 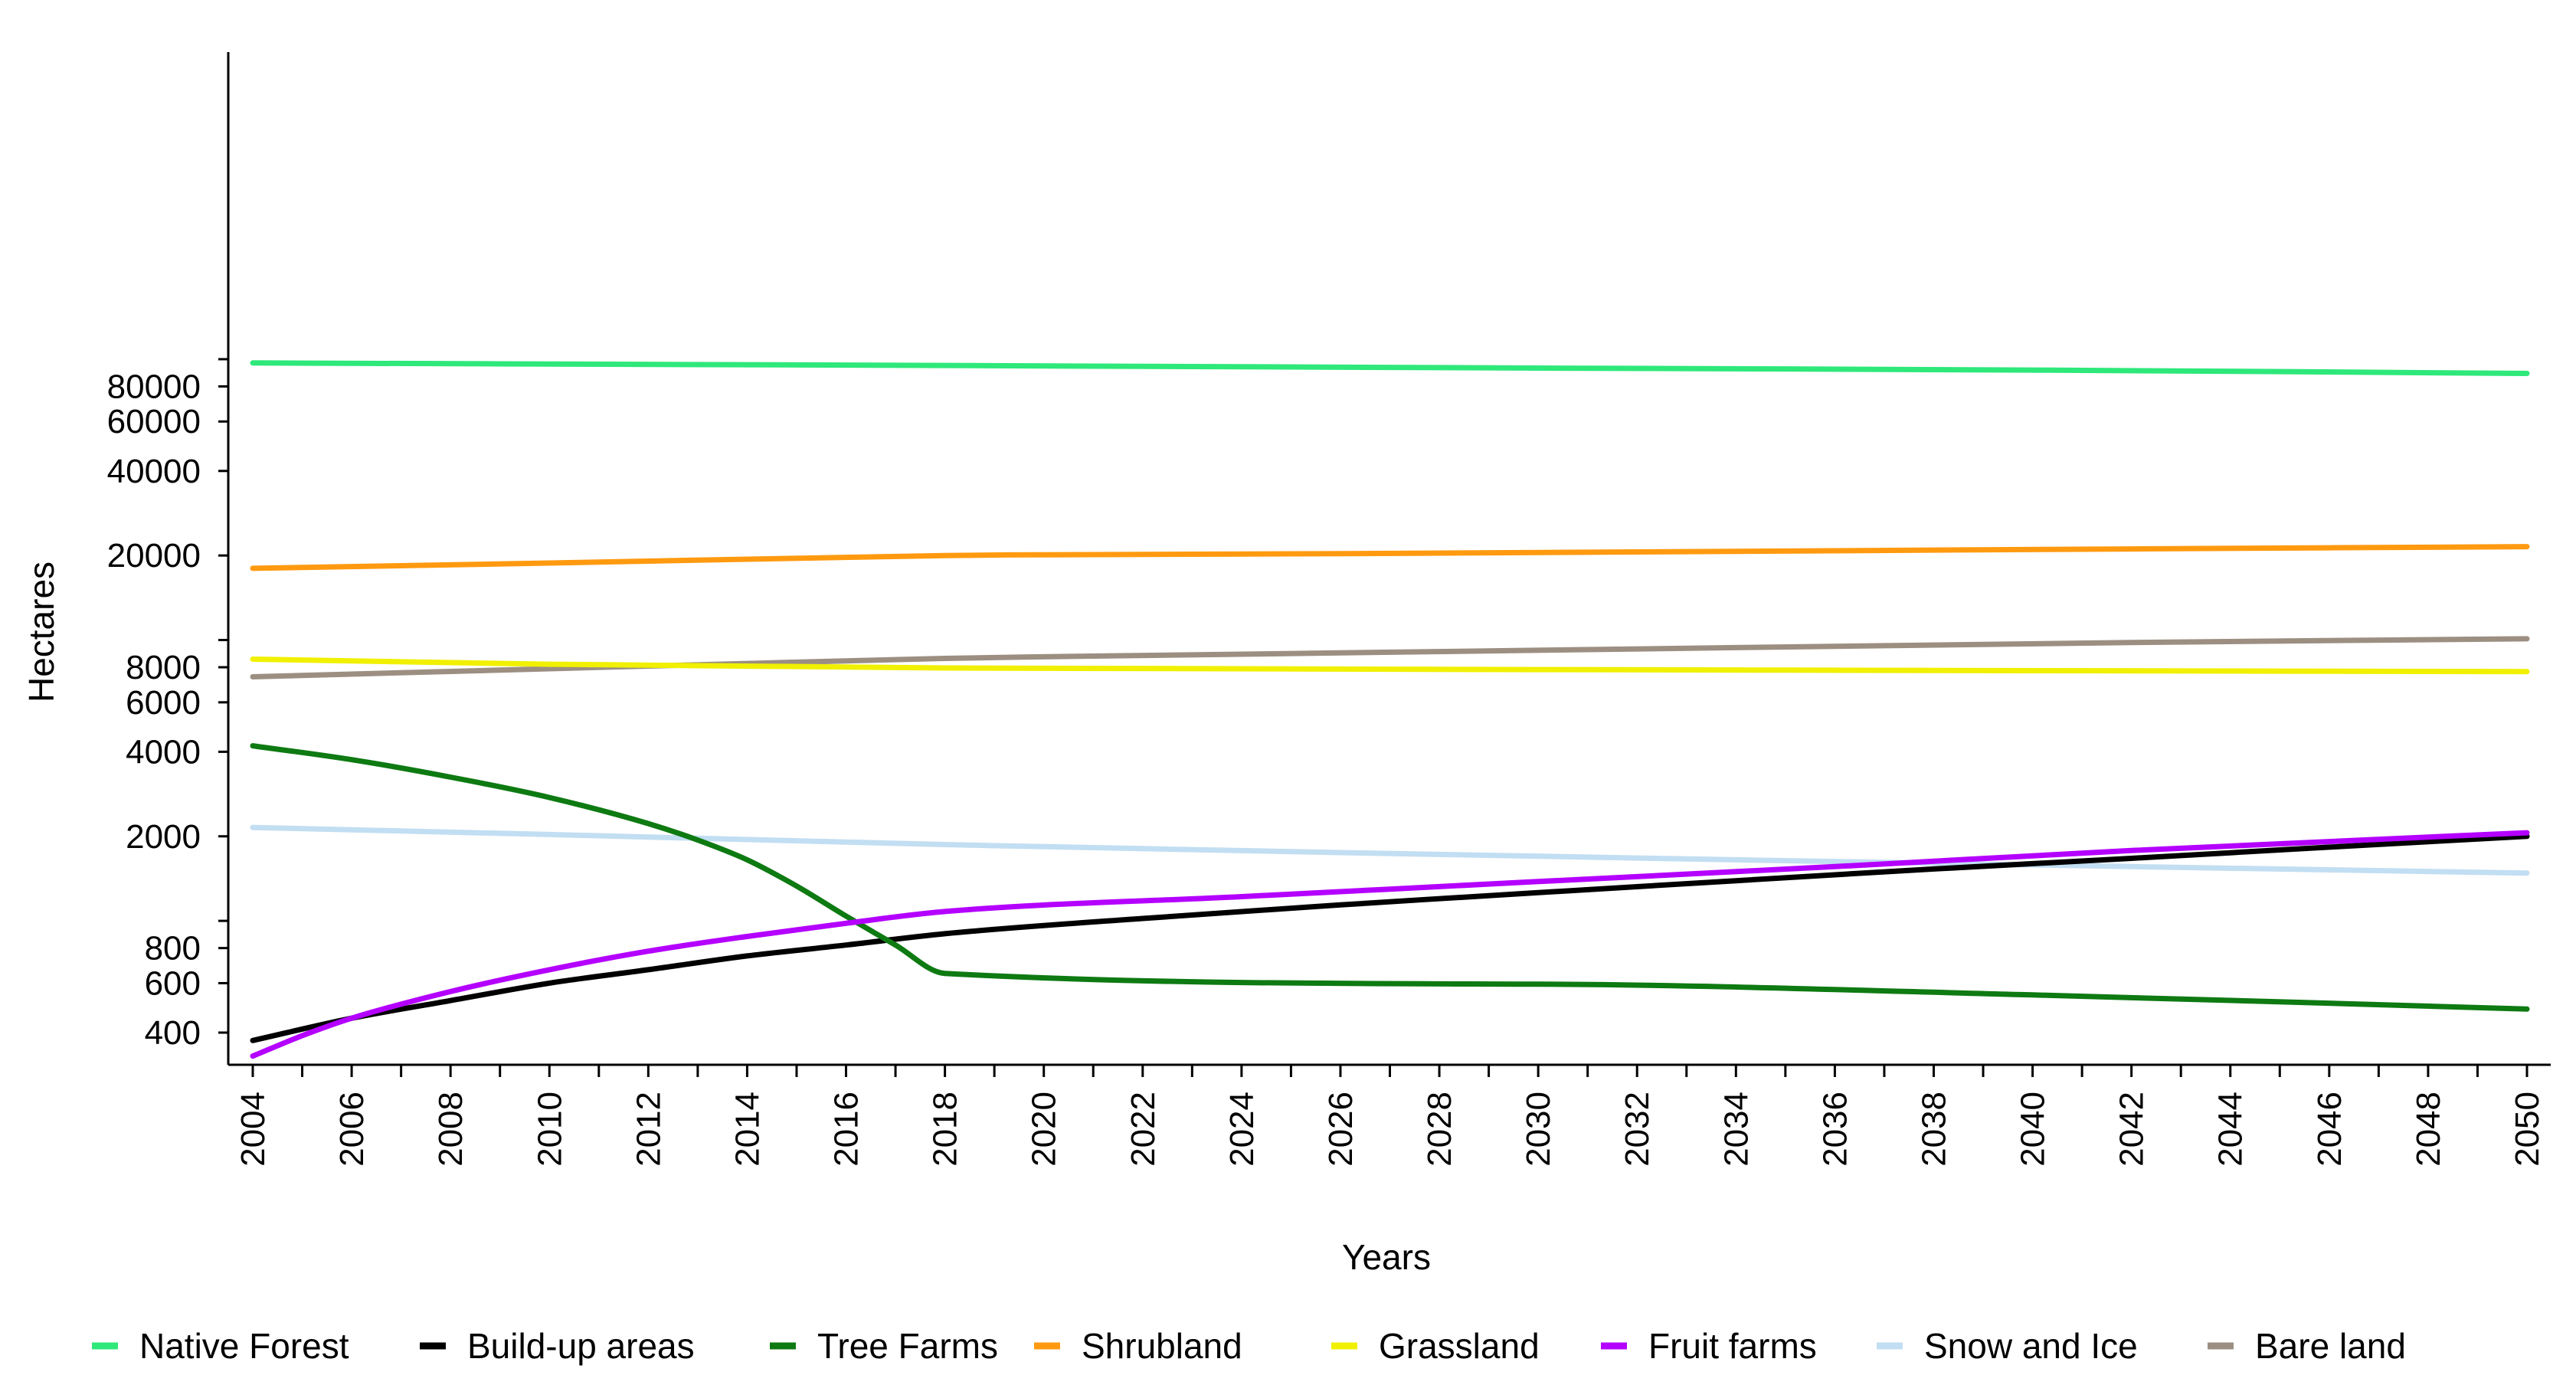 I want to click on series-line-build-up-areas, so click(x=1390, y=938).